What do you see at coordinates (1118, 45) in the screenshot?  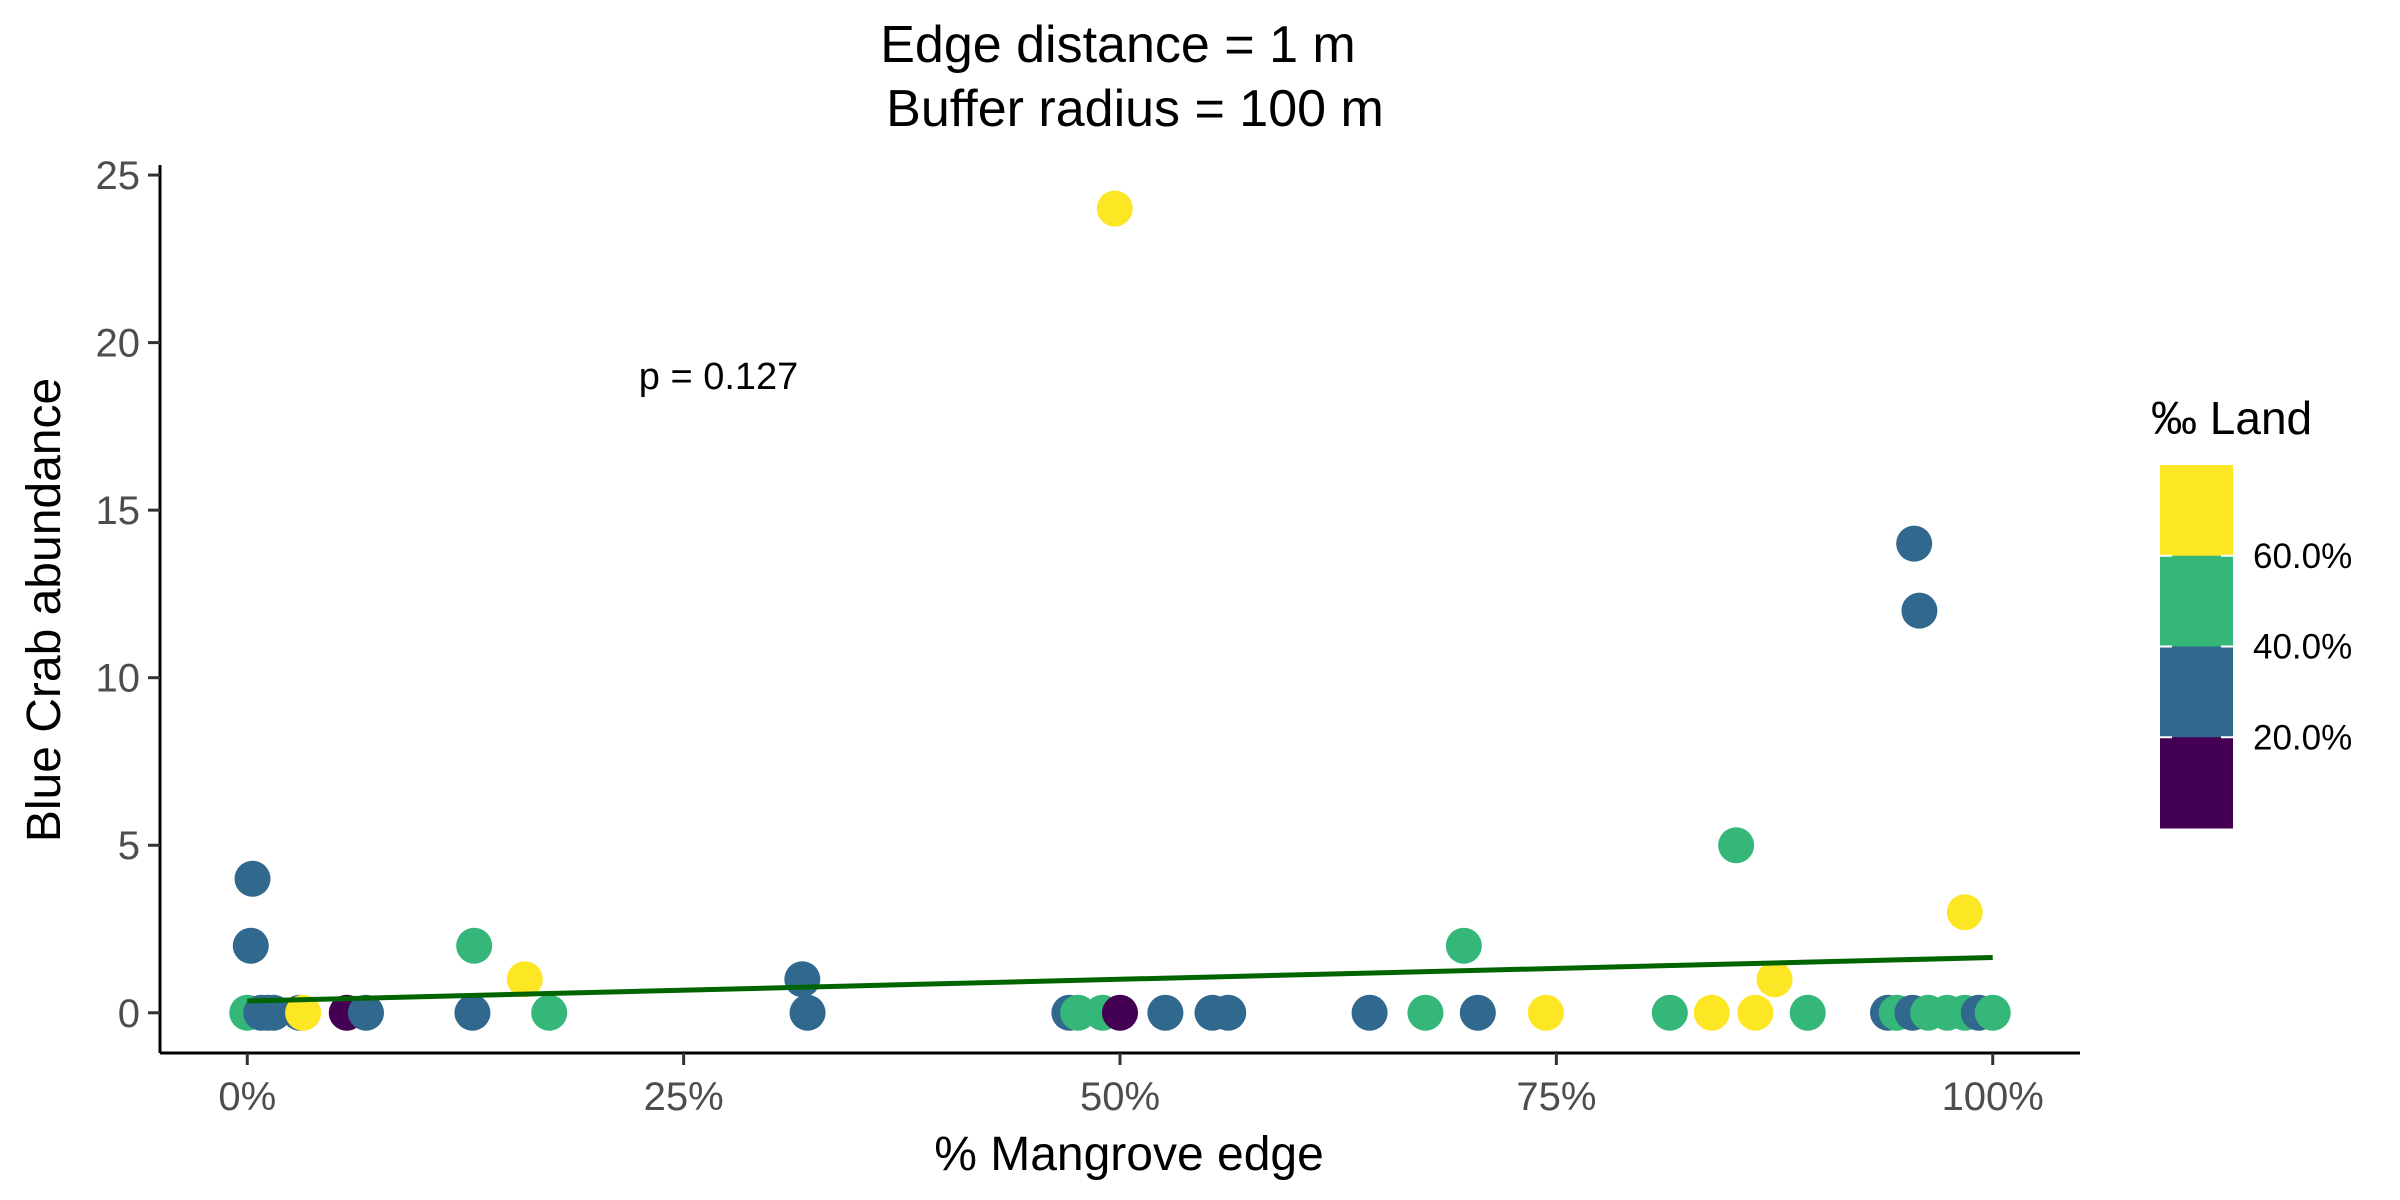 I see `chart-title-line-1: Edge distance = 1 m` at bounding box center [1118, 45].